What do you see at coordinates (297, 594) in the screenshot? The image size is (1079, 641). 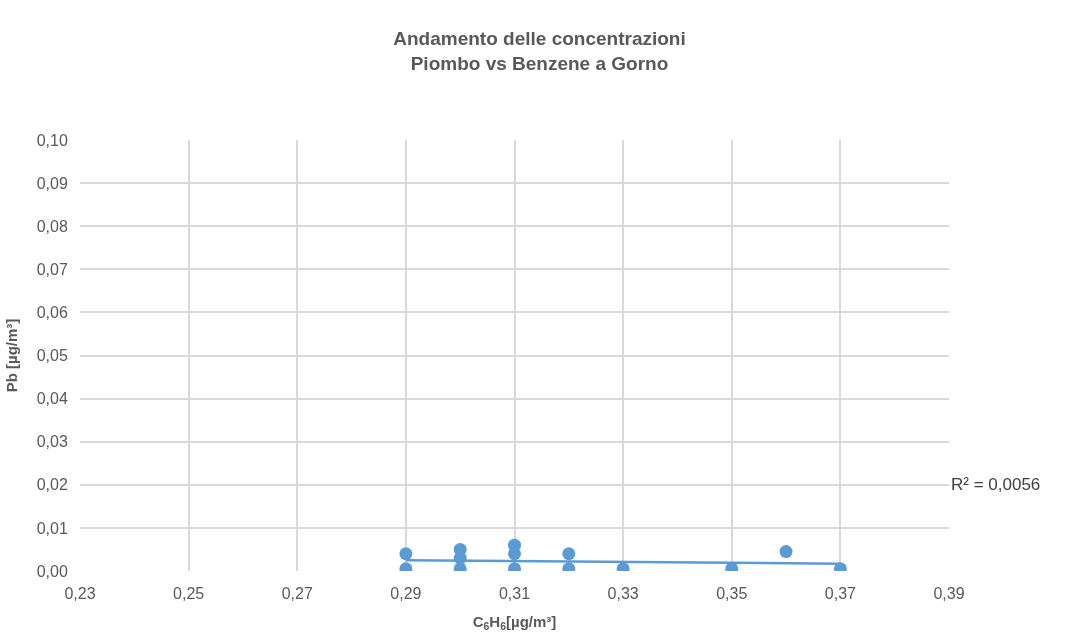 I see `x-tick-label: 0,27` at bounding box center [297, 594].